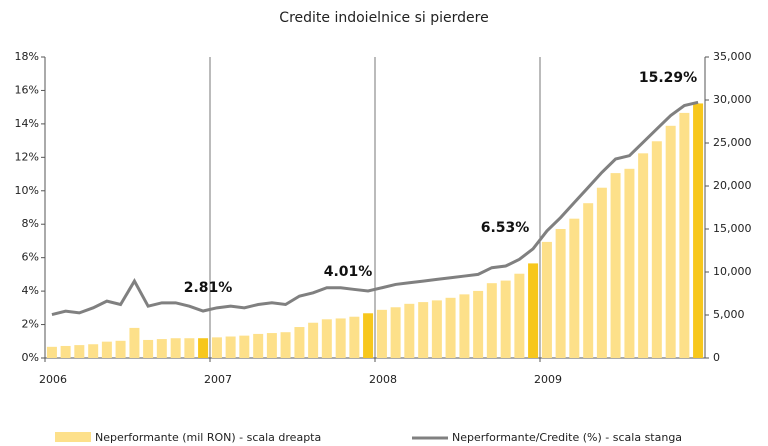  Describe the element at coordinates (732, 56) in the screenshot. I see `y2-tick-label: 35,000` at that location.